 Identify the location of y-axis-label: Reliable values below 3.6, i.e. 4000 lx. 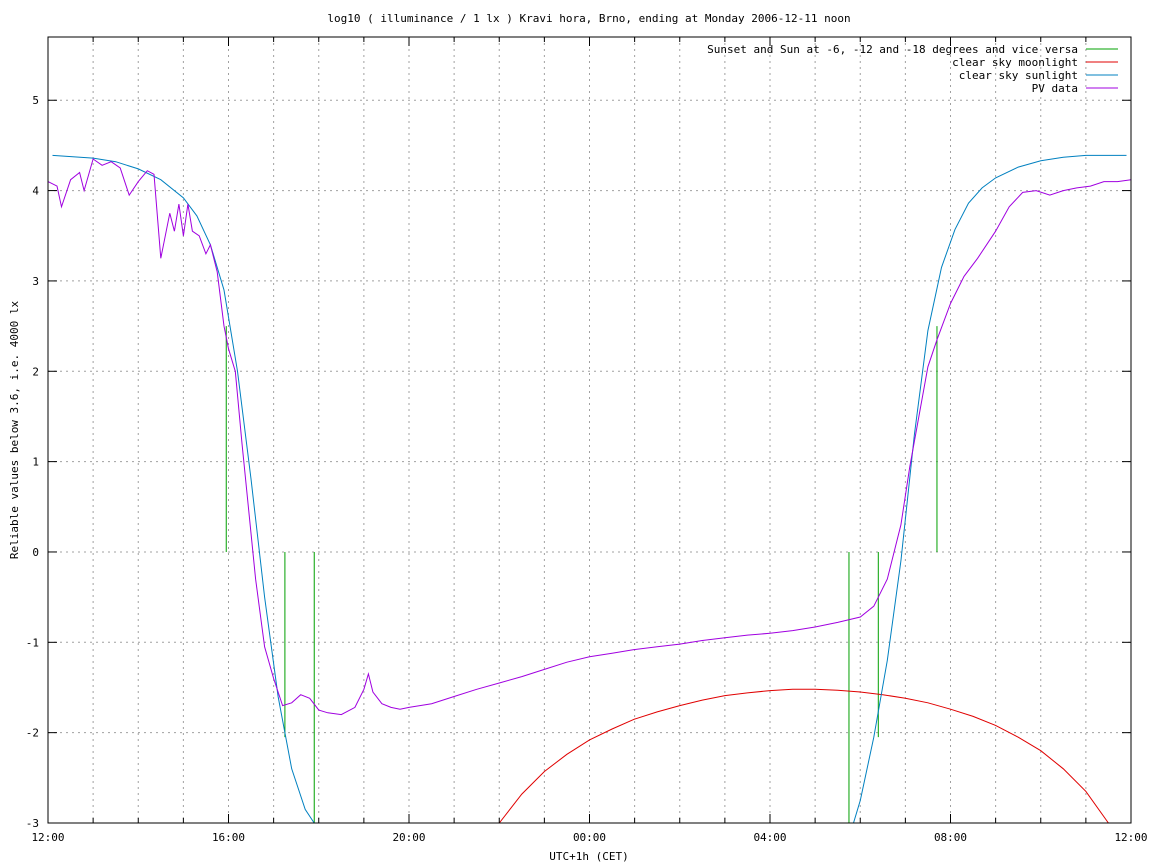
(14, 429).